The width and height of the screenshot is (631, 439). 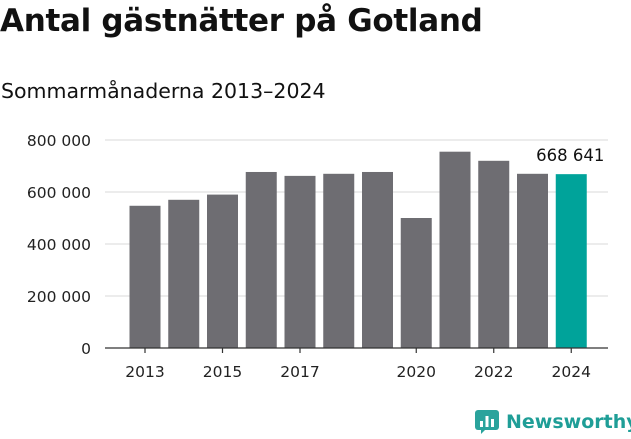 What do you see at coordinates (300, 261) in the screenshot?
I see `bar-2017` at bounding box center [300, 261].